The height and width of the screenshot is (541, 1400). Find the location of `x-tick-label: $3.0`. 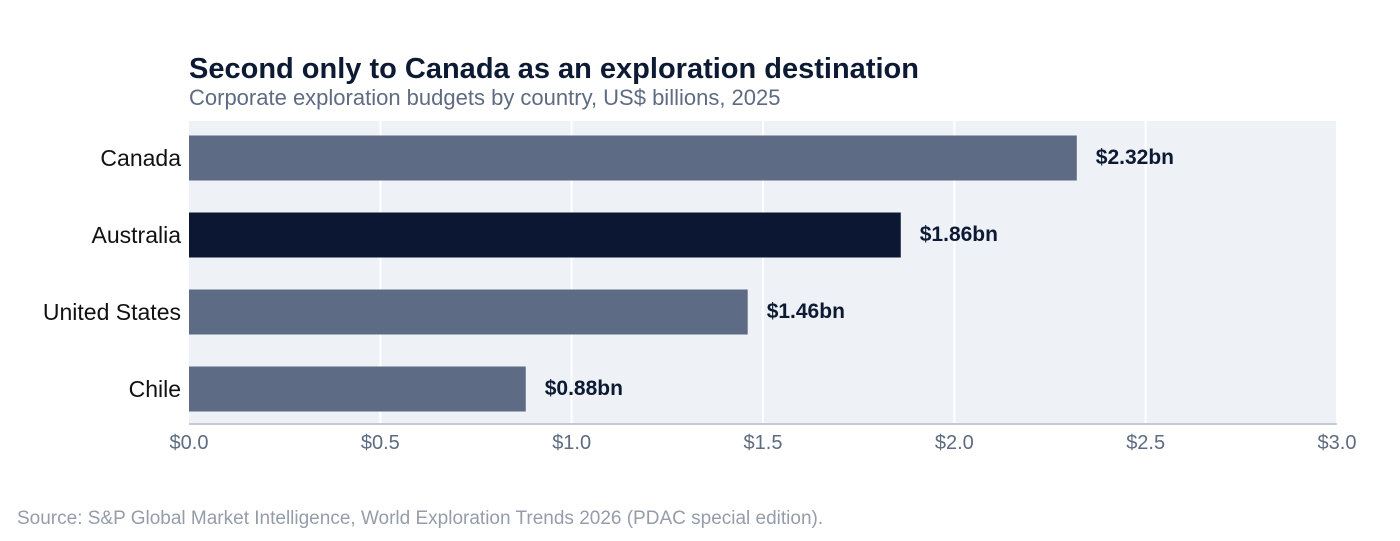

x-tick-label: $3.0 is located at coordinates (1337, 443).